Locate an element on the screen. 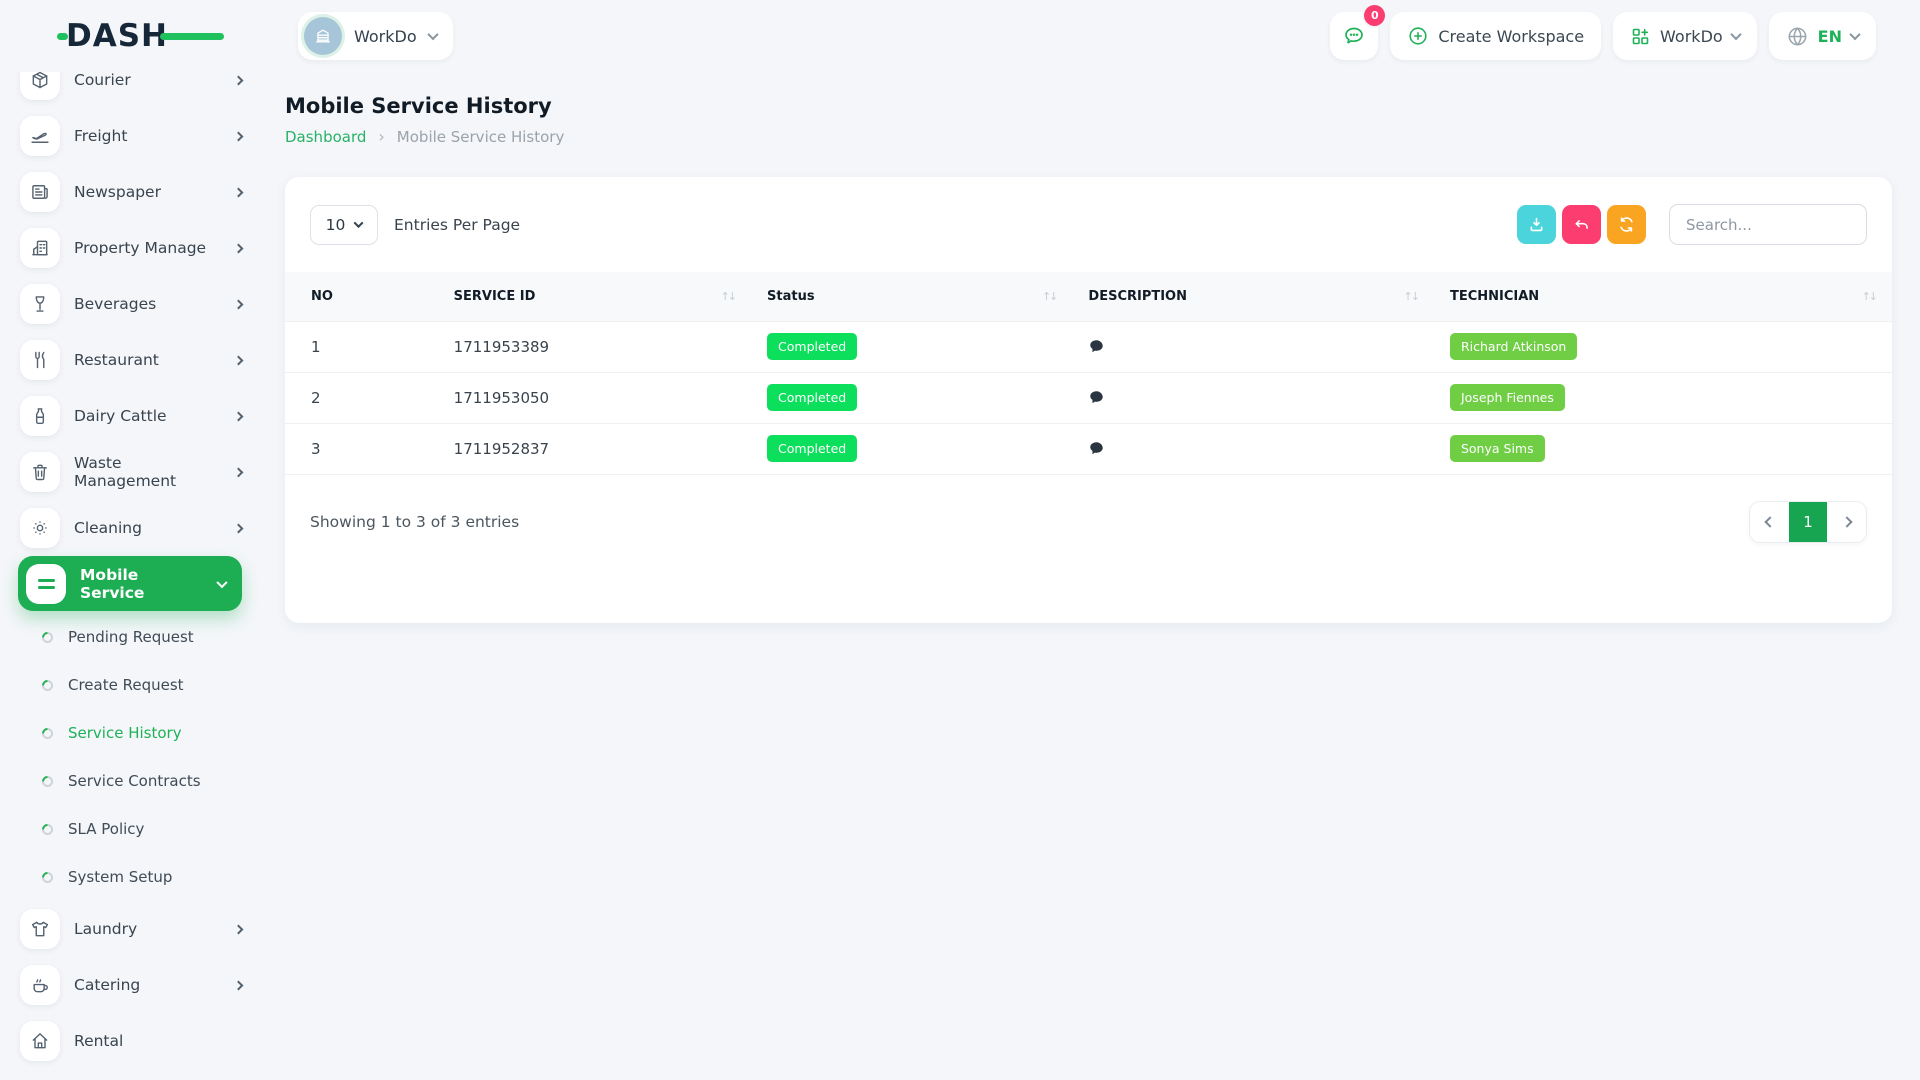  sidebar-subitem-service-history: Service History is located at coordinates (131, 733).